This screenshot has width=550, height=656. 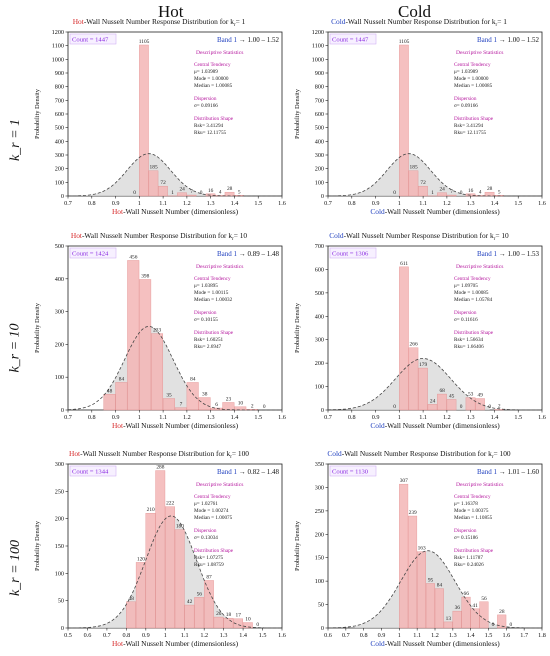 What do you see at coordinates (264, 407) in the screenshot?
I see `bar-value-label: 0` at bounding box center [264, 407].